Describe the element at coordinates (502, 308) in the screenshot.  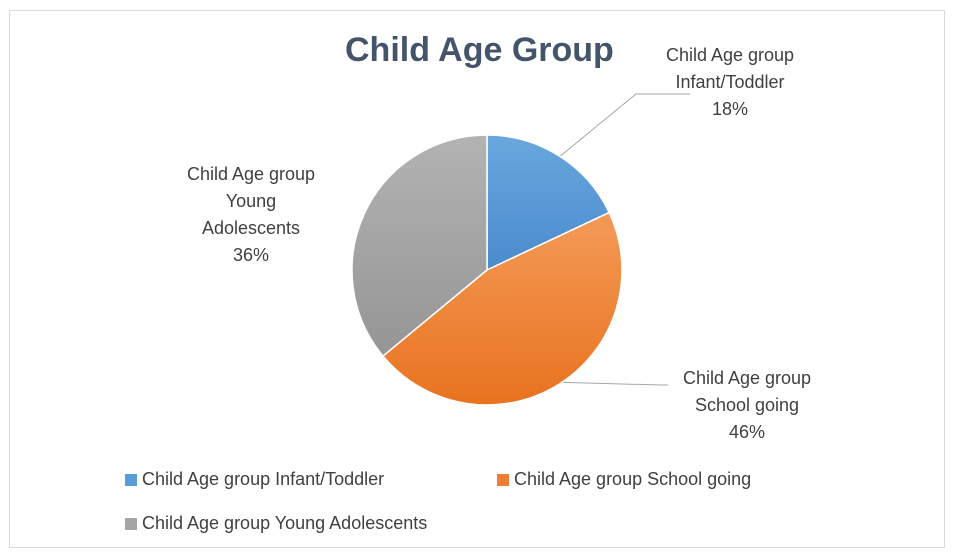
I see `pie-slice-school-going` at that location.